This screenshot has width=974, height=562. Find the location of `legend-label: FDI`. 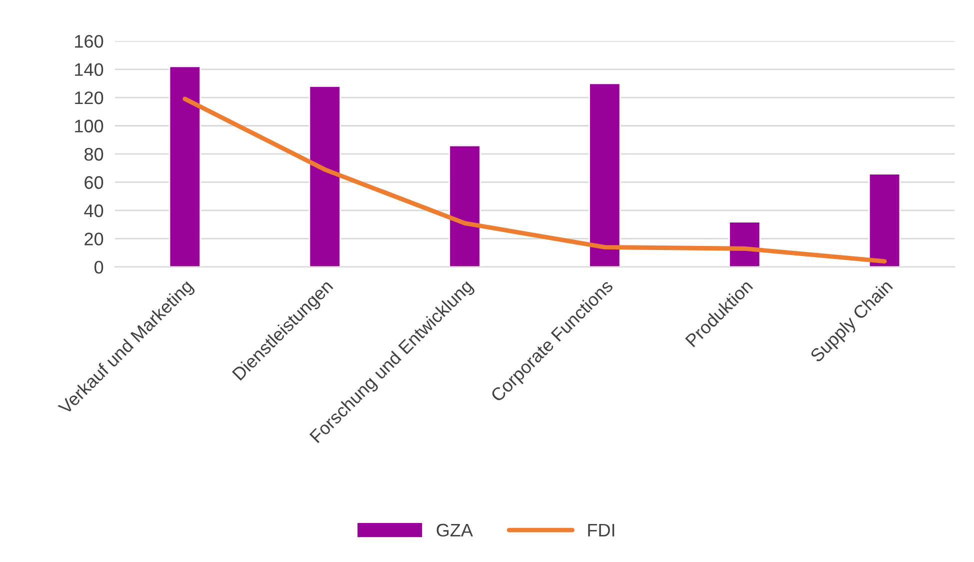

legend-label: FDI is located at coordinates (601, 530).